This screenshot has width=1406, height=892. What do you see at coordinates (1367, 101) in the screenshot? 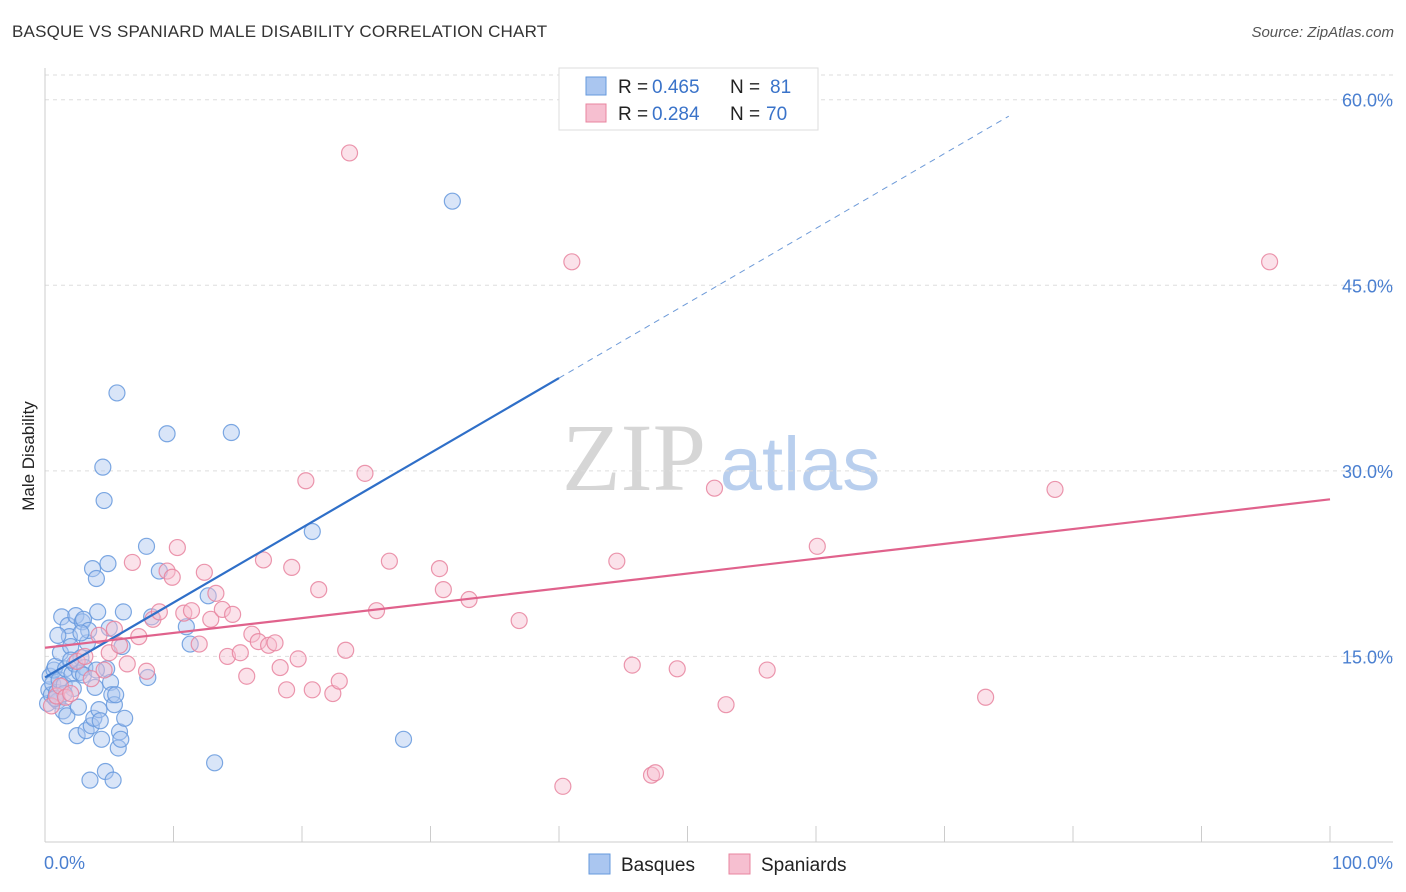
I see `y-tick-label-60: 60.0%` at bounding box center [1367, 101].